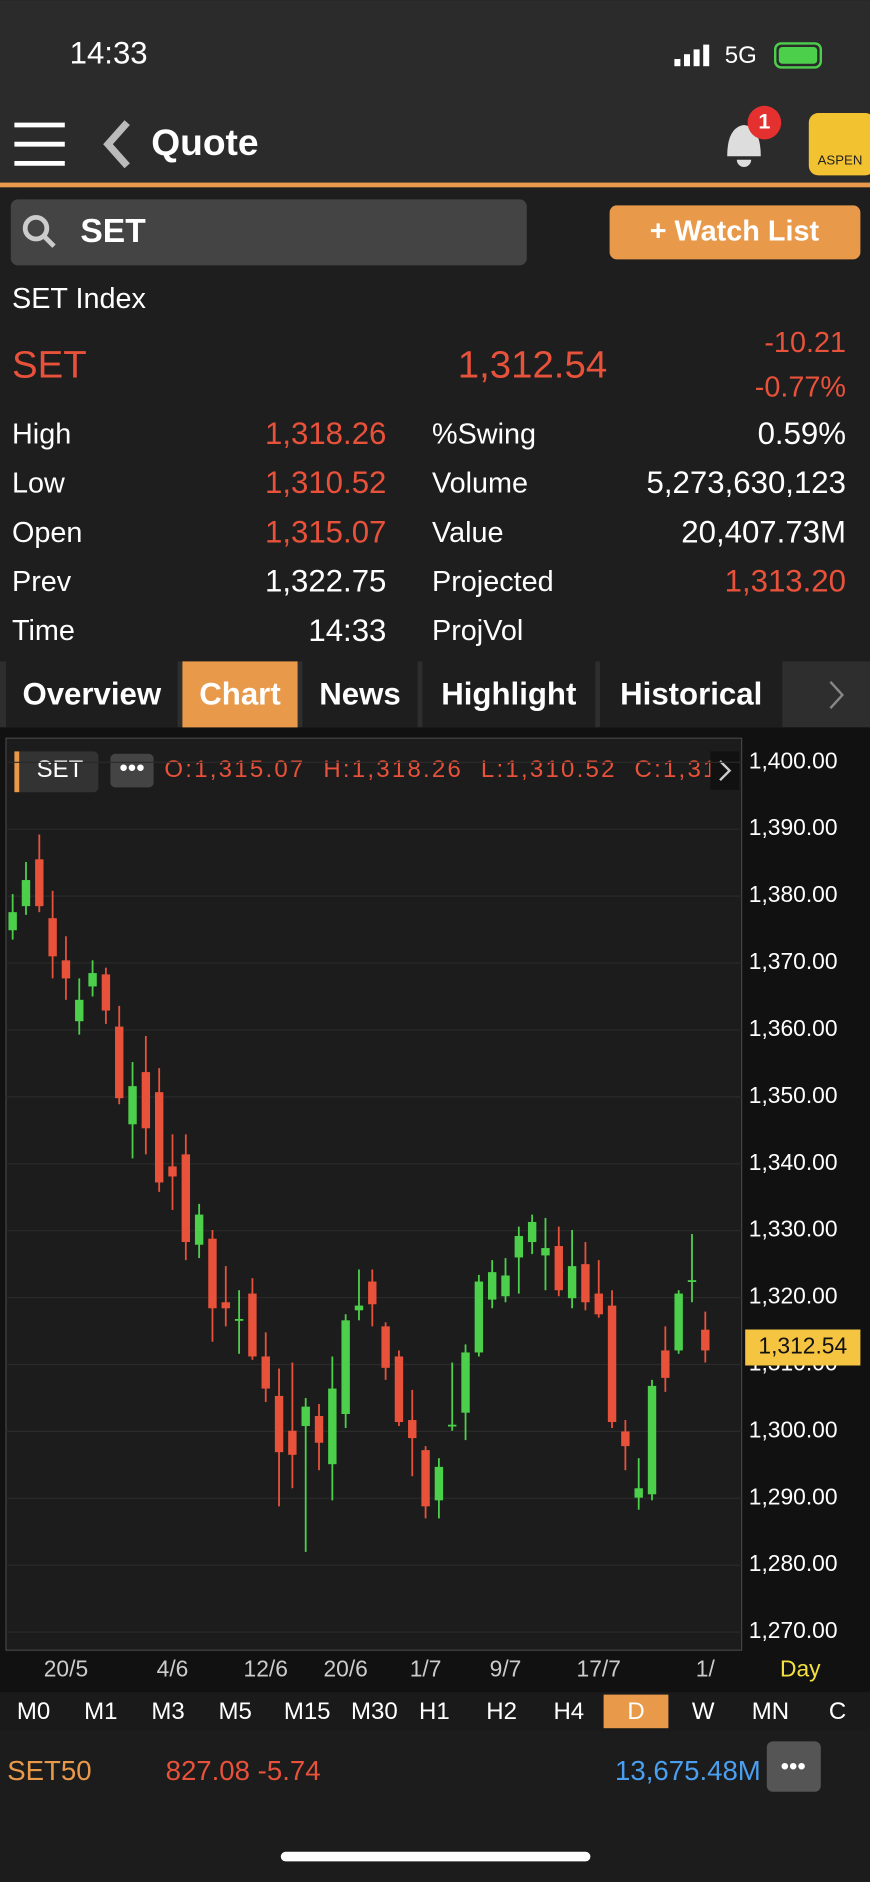 The image size is (870, 1882). I want to click on watchlist-button, so click(735, 232).